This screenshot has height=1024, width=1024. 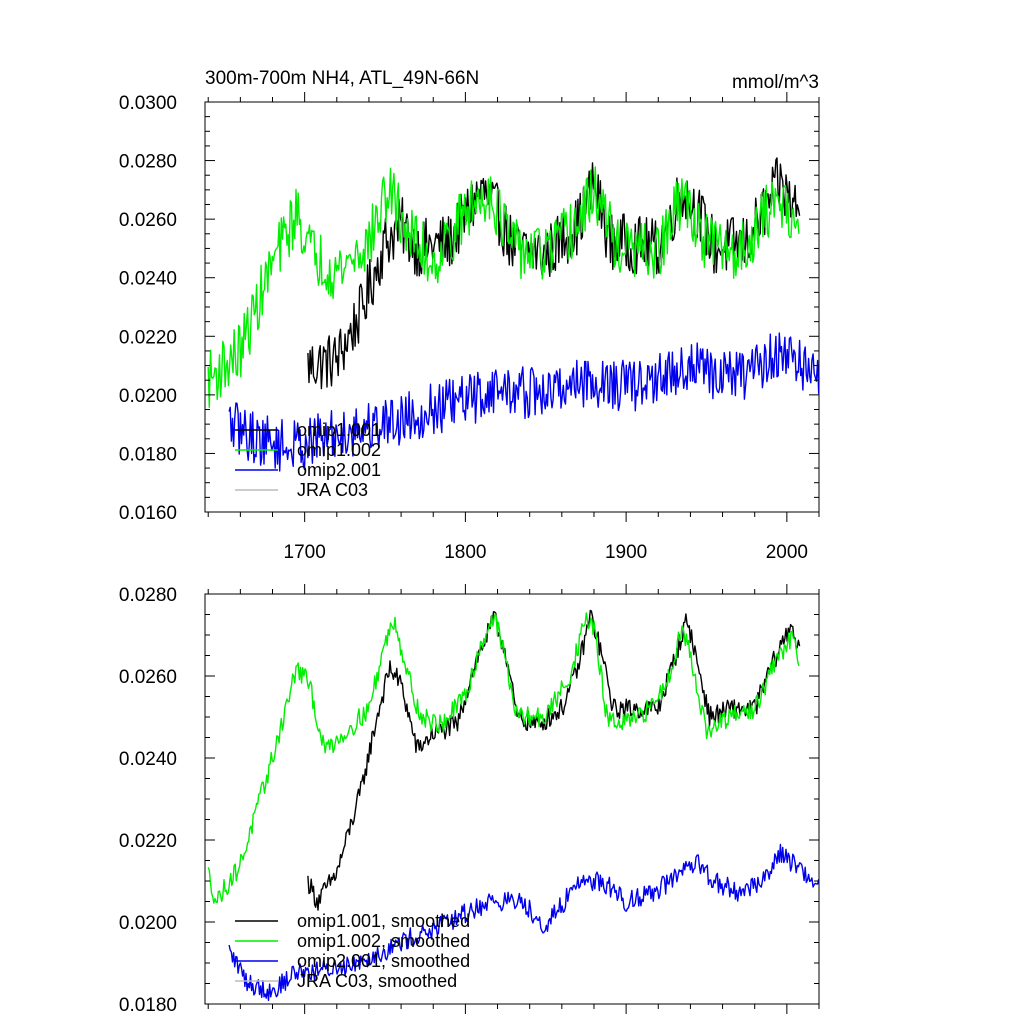 I want to click on x-tick-label: 1900, so click(x=626, y=552).